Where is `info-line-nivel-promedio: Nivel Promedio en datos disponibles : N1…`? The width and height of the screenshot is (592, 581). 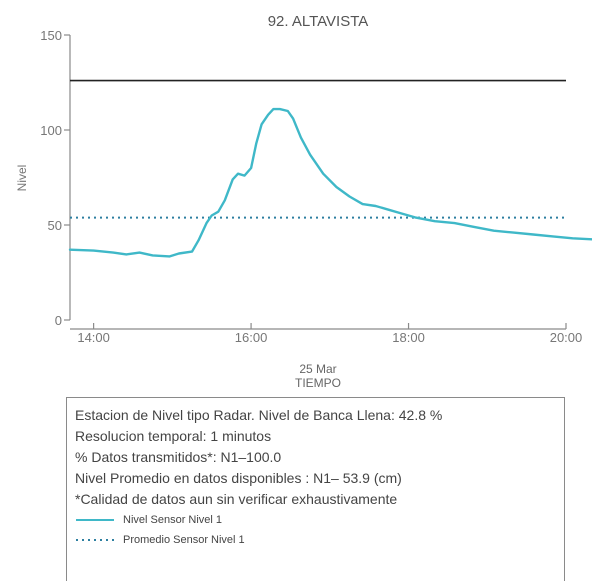 info-line-nivel-promedio: Nivel Promedio en datos disponibles : N1… is located at coordinates (238, 478).